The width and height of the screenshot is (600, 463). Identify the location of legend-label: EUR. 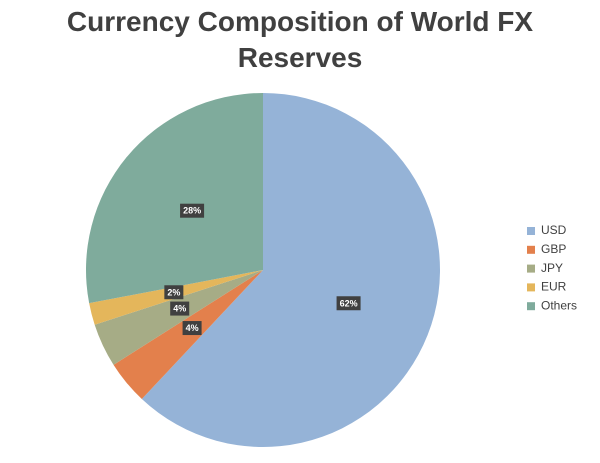
(554, 287).